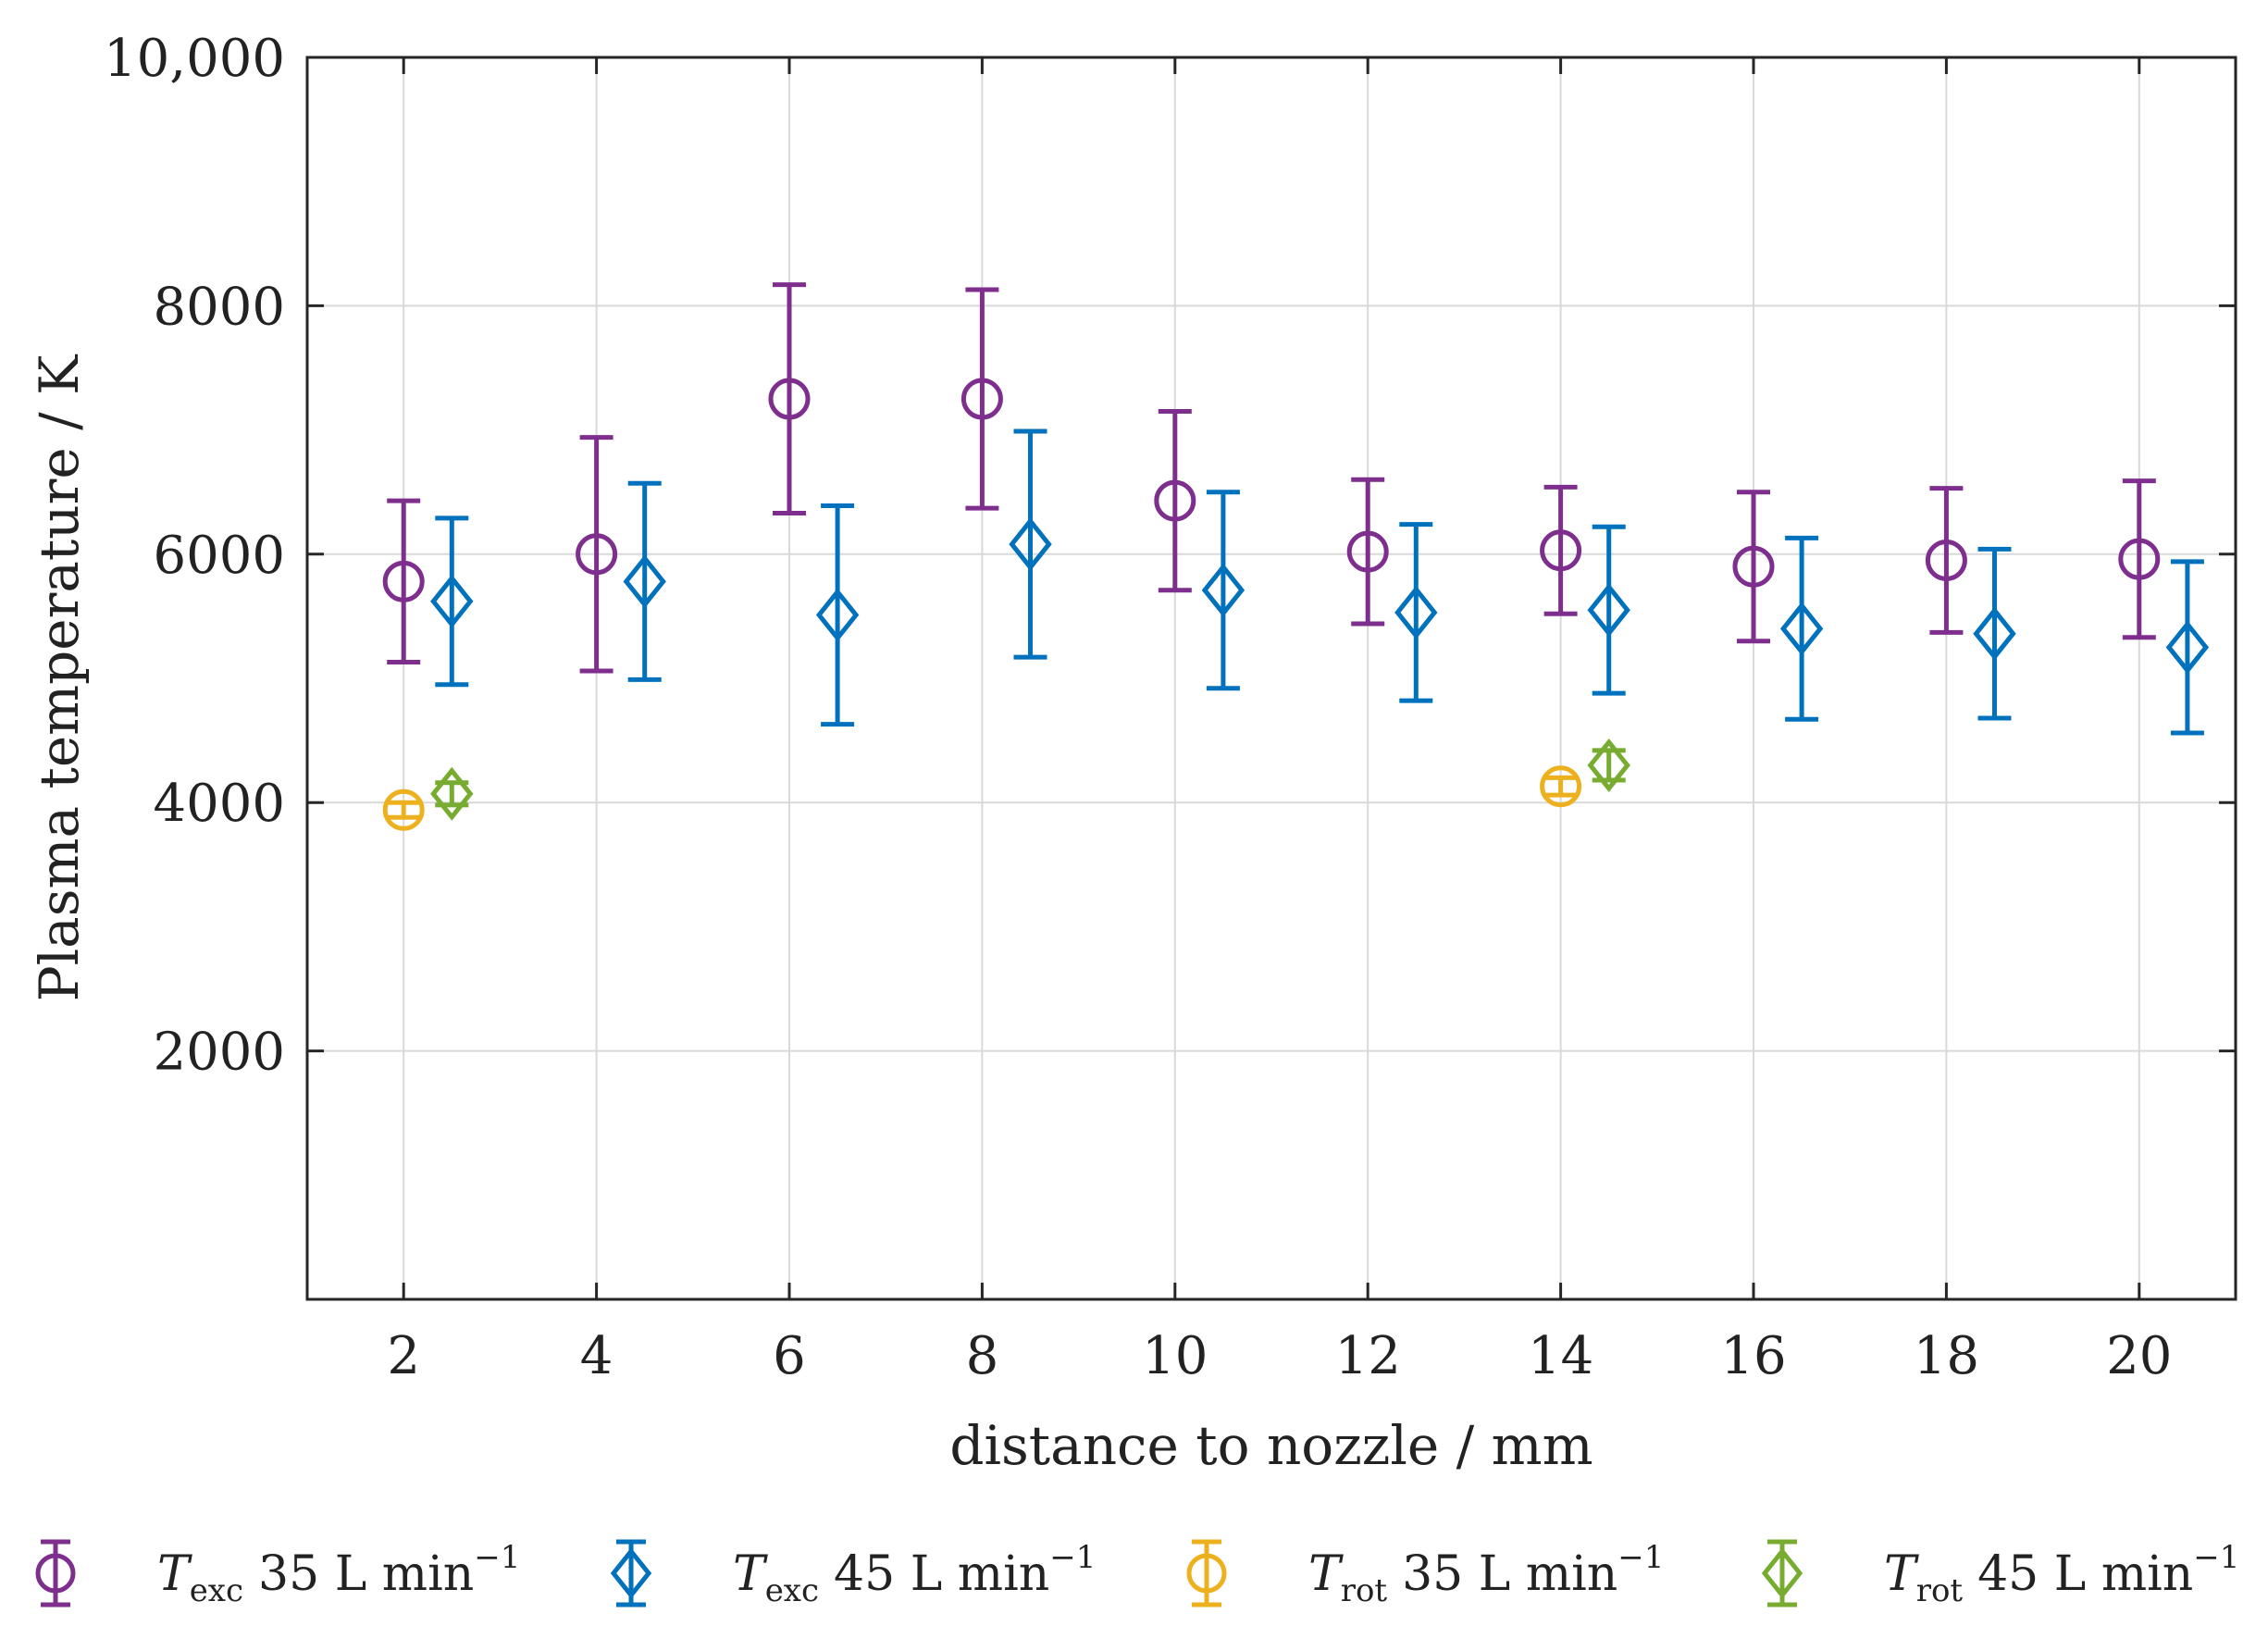  I want to click on x-tick-labels: 2 4 6 8 10 12 14 16 18 20, so click(1279, 1356).